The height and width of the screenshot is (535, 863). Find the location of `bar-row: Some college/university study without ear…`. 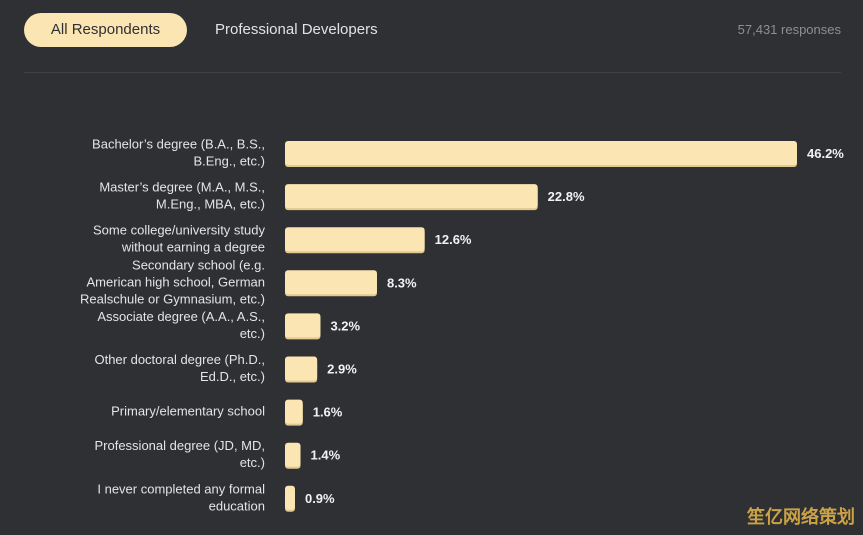

bar-row: Some college/university study without ear… is located at coordinates (282, 239).